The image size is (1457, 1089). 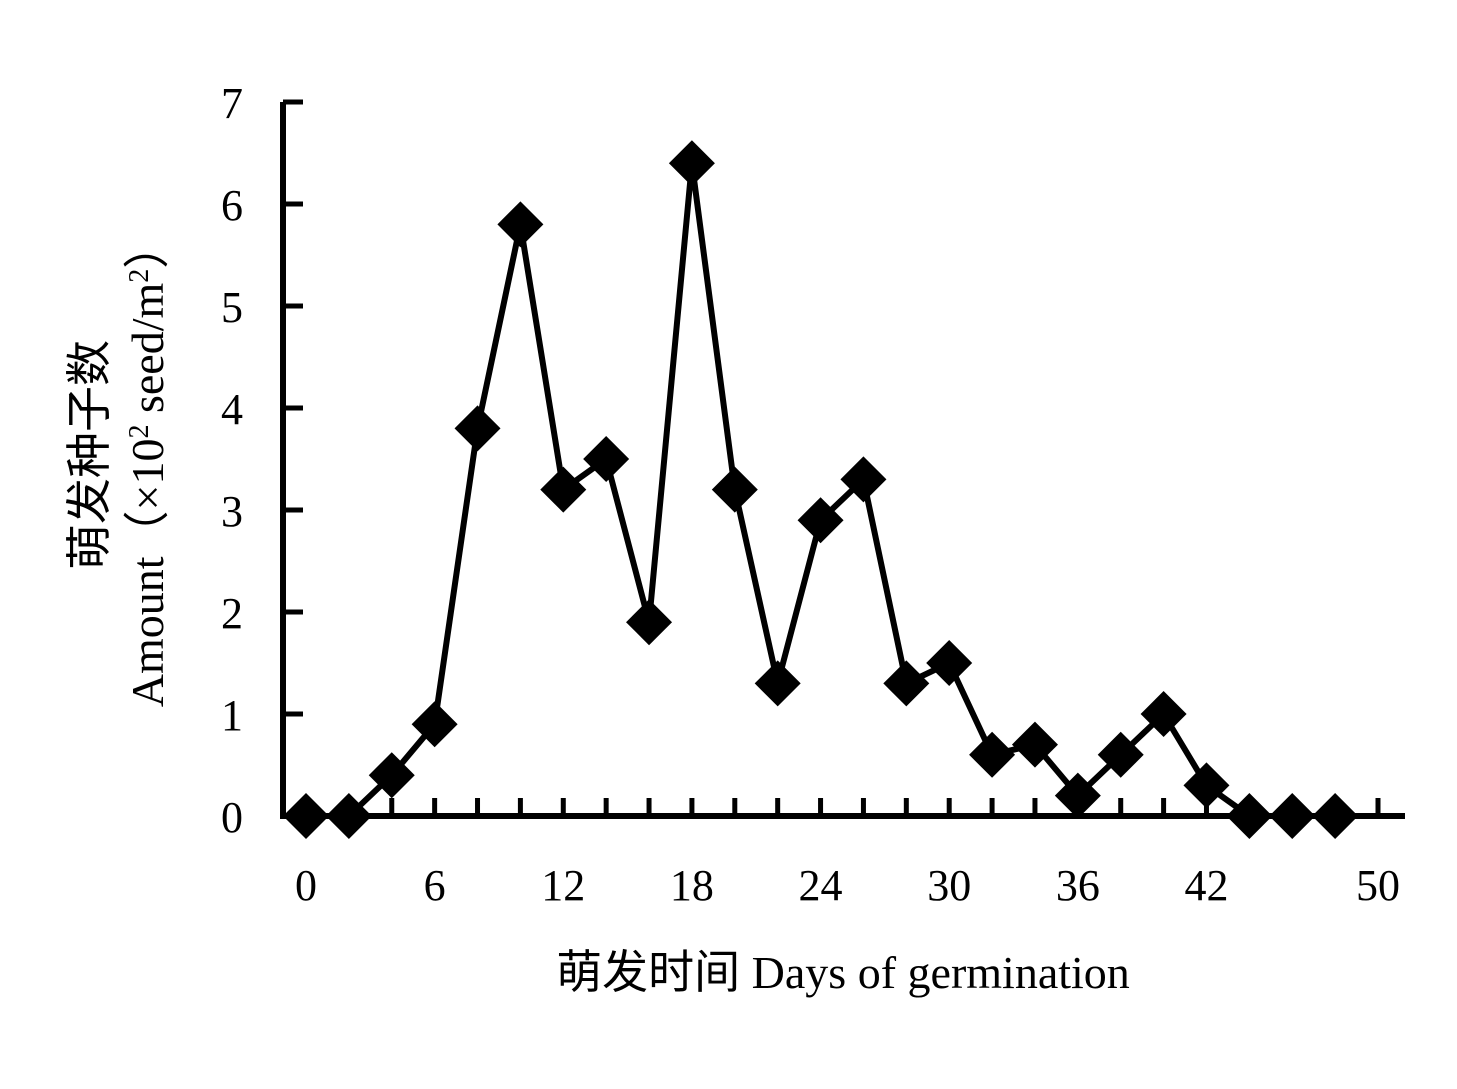 I want to click on x-tick-label: 36, so click(x=1078, y=885).